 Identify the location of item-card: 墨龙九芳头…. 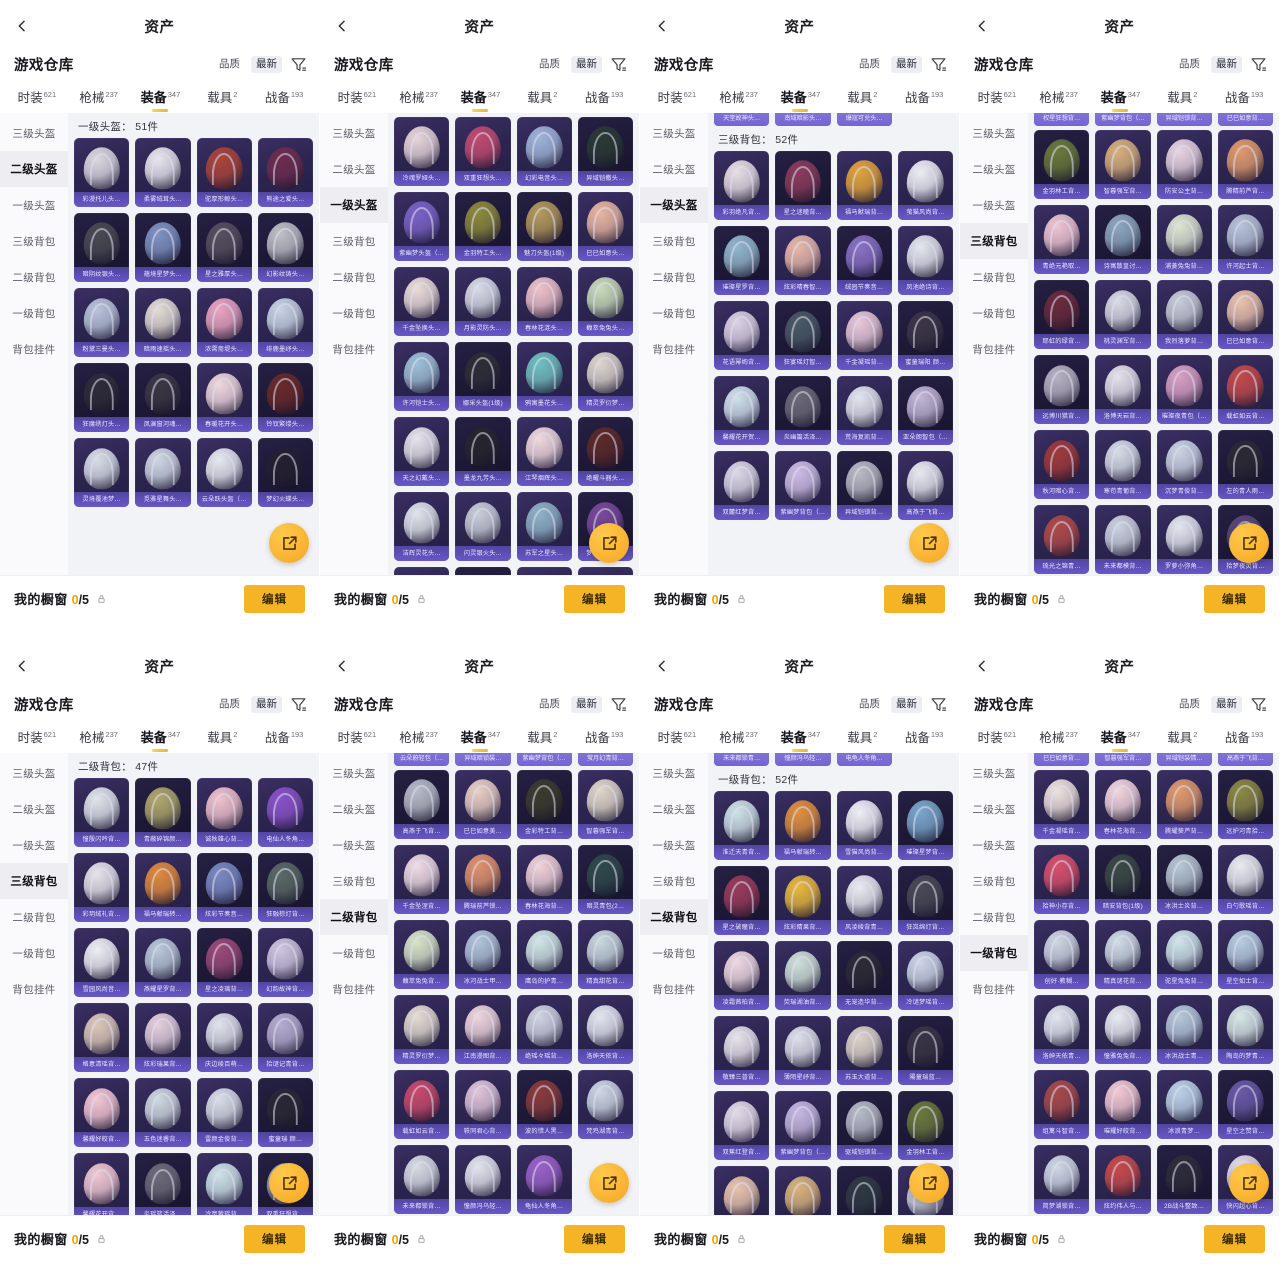
(483, 452).